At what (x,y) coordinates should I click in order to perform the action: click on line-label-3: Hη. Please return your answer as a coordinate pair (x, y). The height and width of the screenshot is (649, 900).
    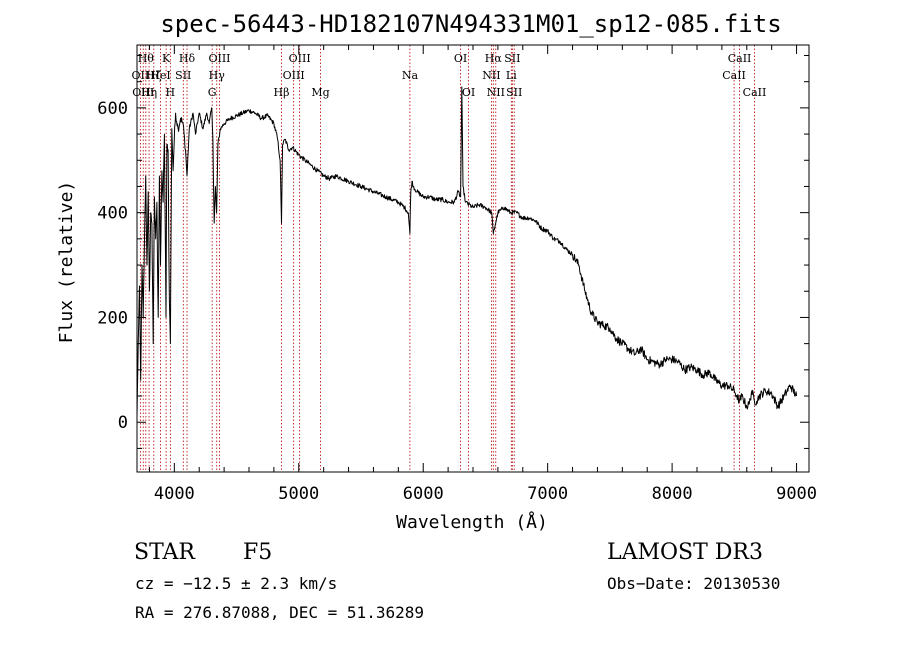
    Looking at the image, I should click on (149, 92).